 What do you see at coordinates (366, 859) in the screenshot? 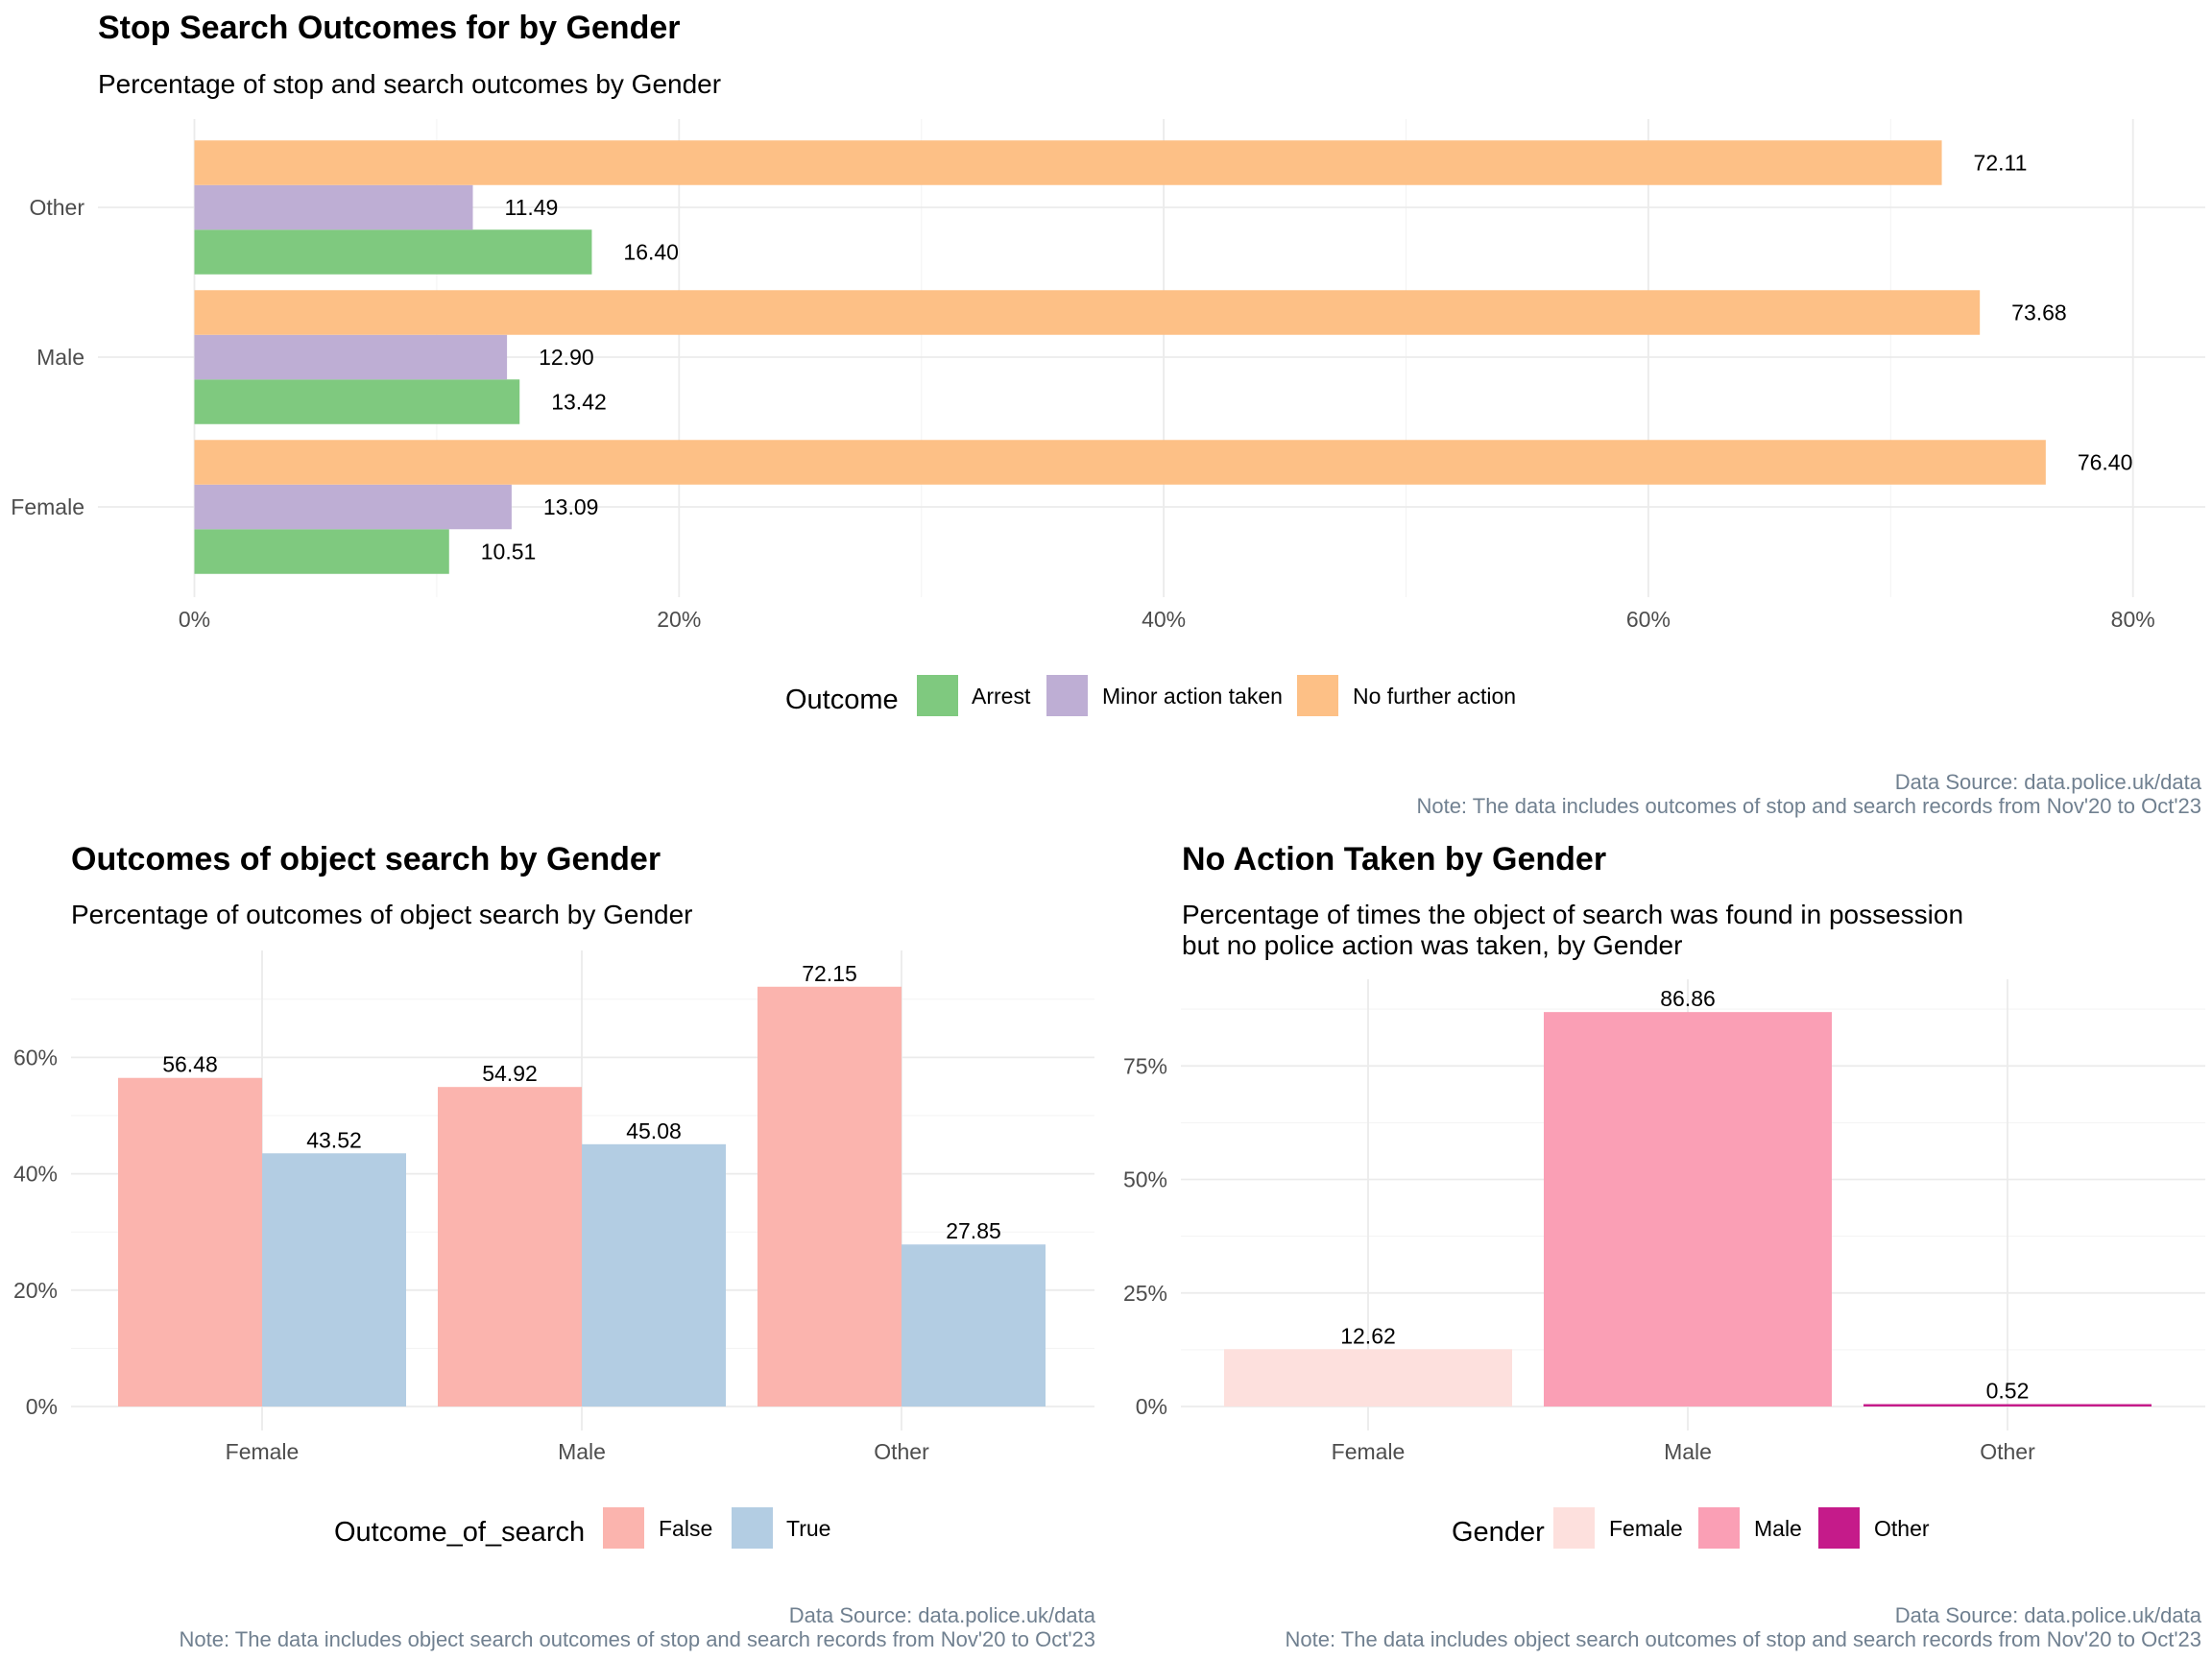
I see `chart2-title: Outcomes of object search by Gender` at bounding box center [366, 859].